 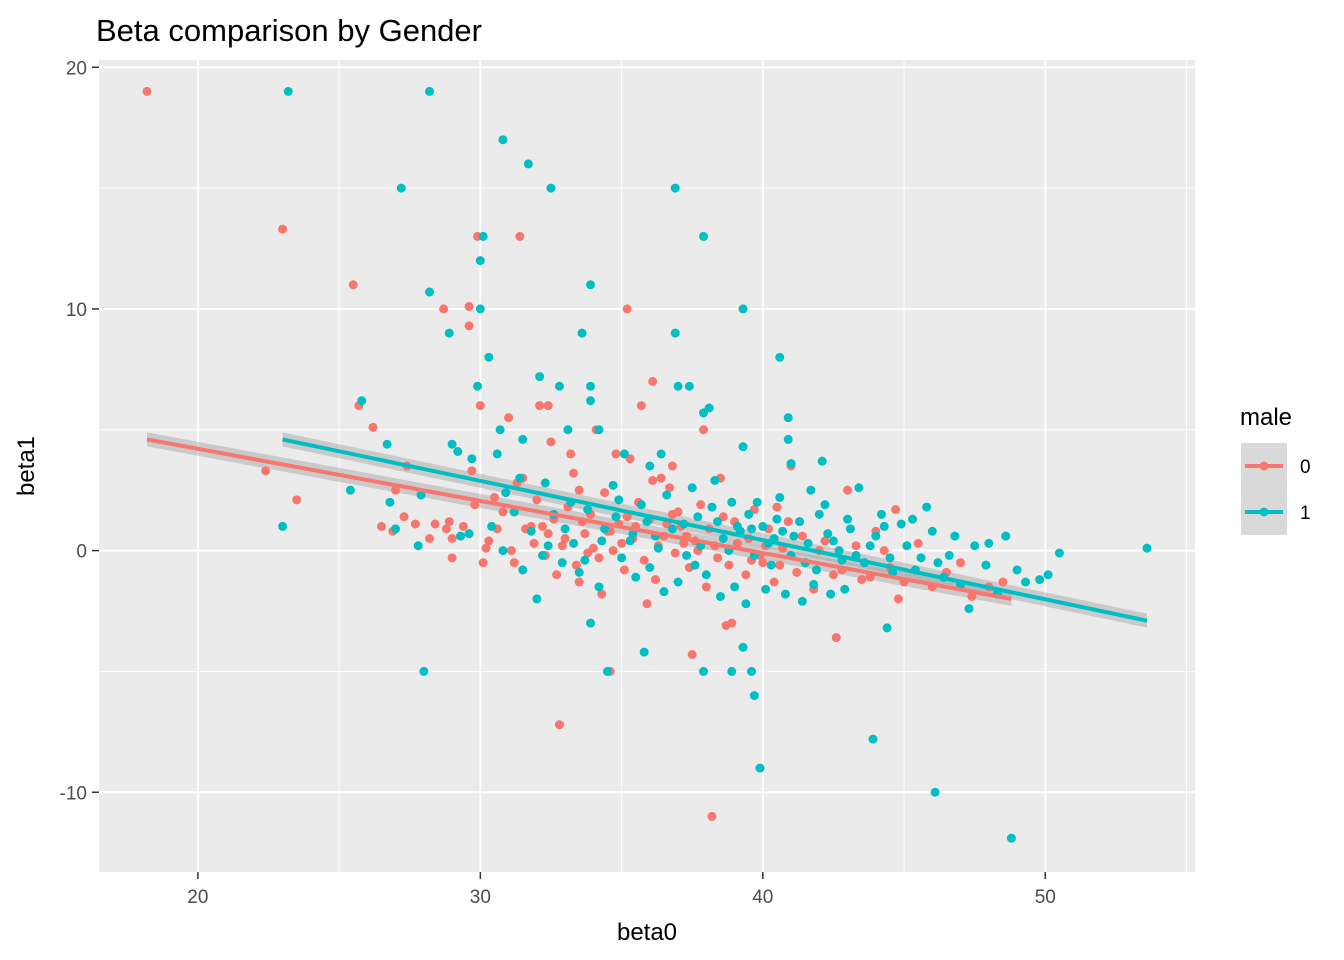 What do you see at coordinates (73, 793) in the screenshot?
I see `y-tick-label: -10` at bounding box center [73, 793].